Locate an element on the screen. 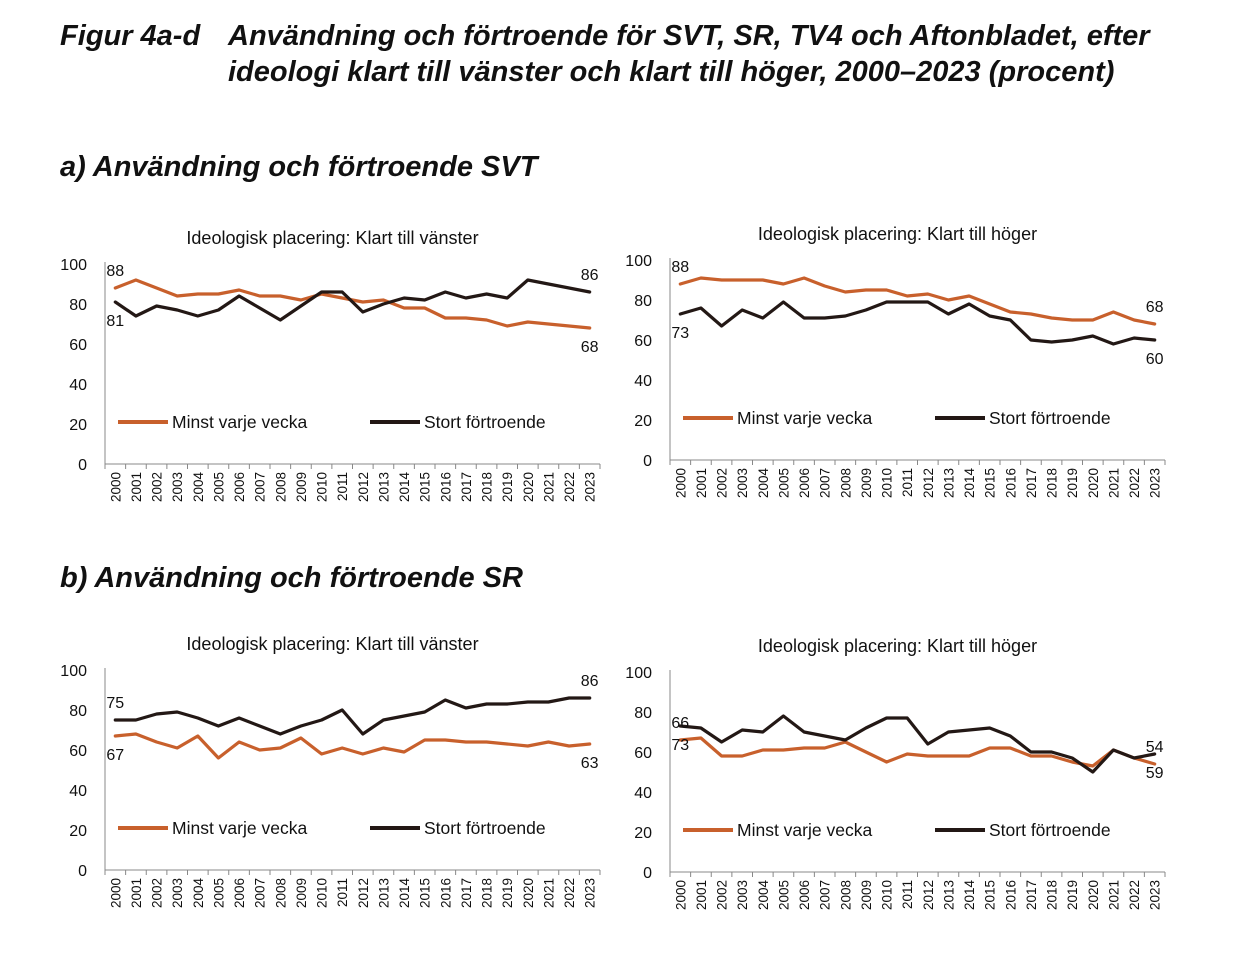 The height and width of the screenshot is (955, 1256). y-tick-label: 0 is located at coordinates (82, 465).